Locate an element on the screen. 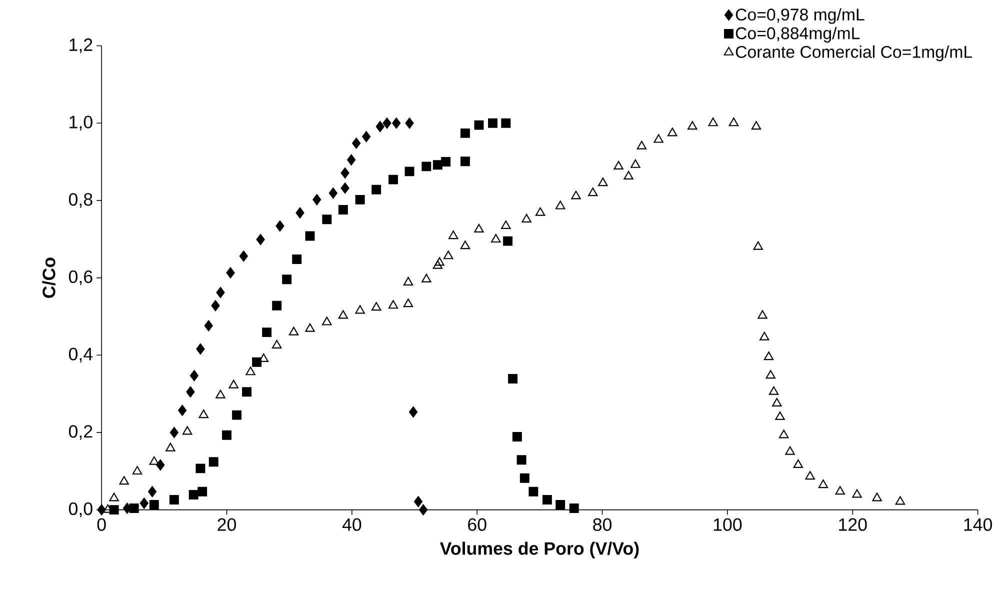 The width and height of the screenshot is (996, 603). y-tick-label: 0,0 is located at coordinates (80, 509).